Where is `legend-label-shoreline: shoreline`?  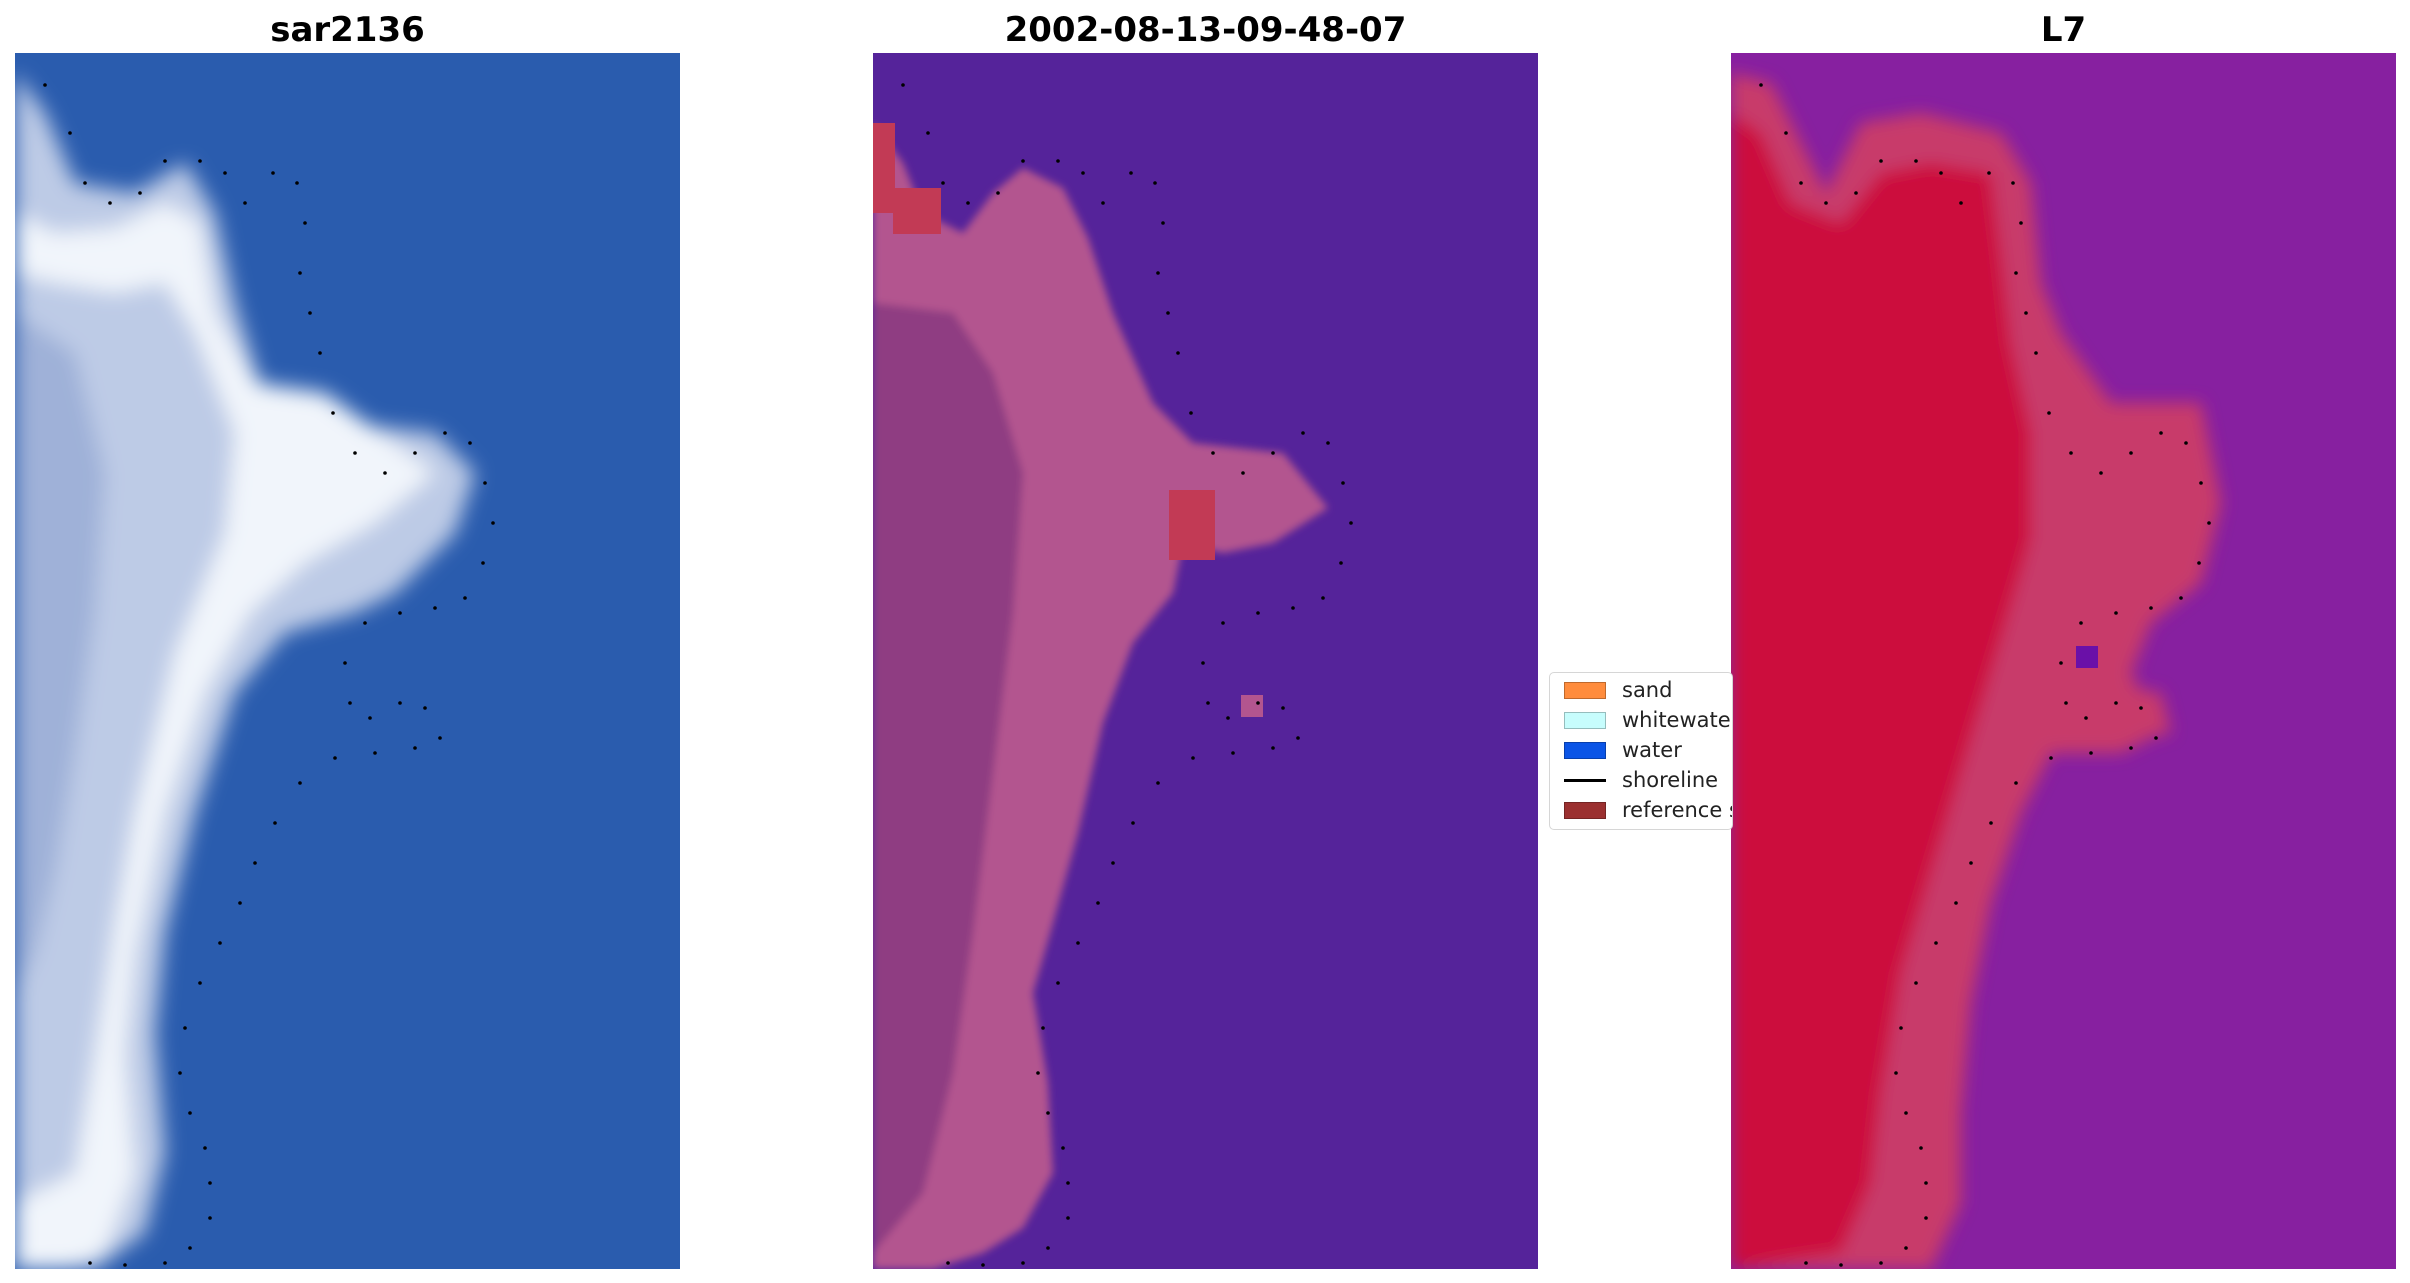 legend-label-shoreline: shoreline is located at coordinates (1670, 780).